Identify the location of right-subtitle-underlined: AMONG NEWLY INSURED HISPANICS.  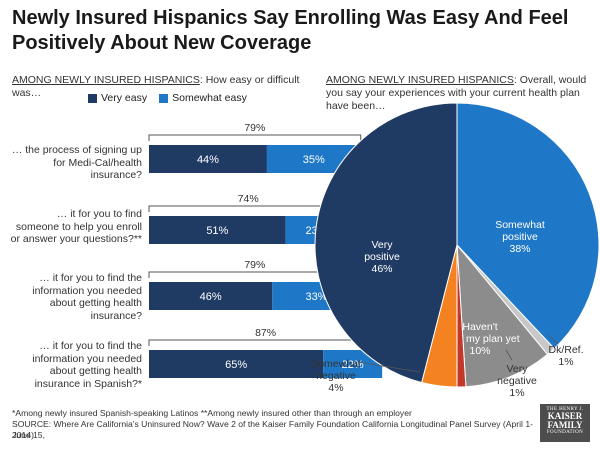
(420, 80).